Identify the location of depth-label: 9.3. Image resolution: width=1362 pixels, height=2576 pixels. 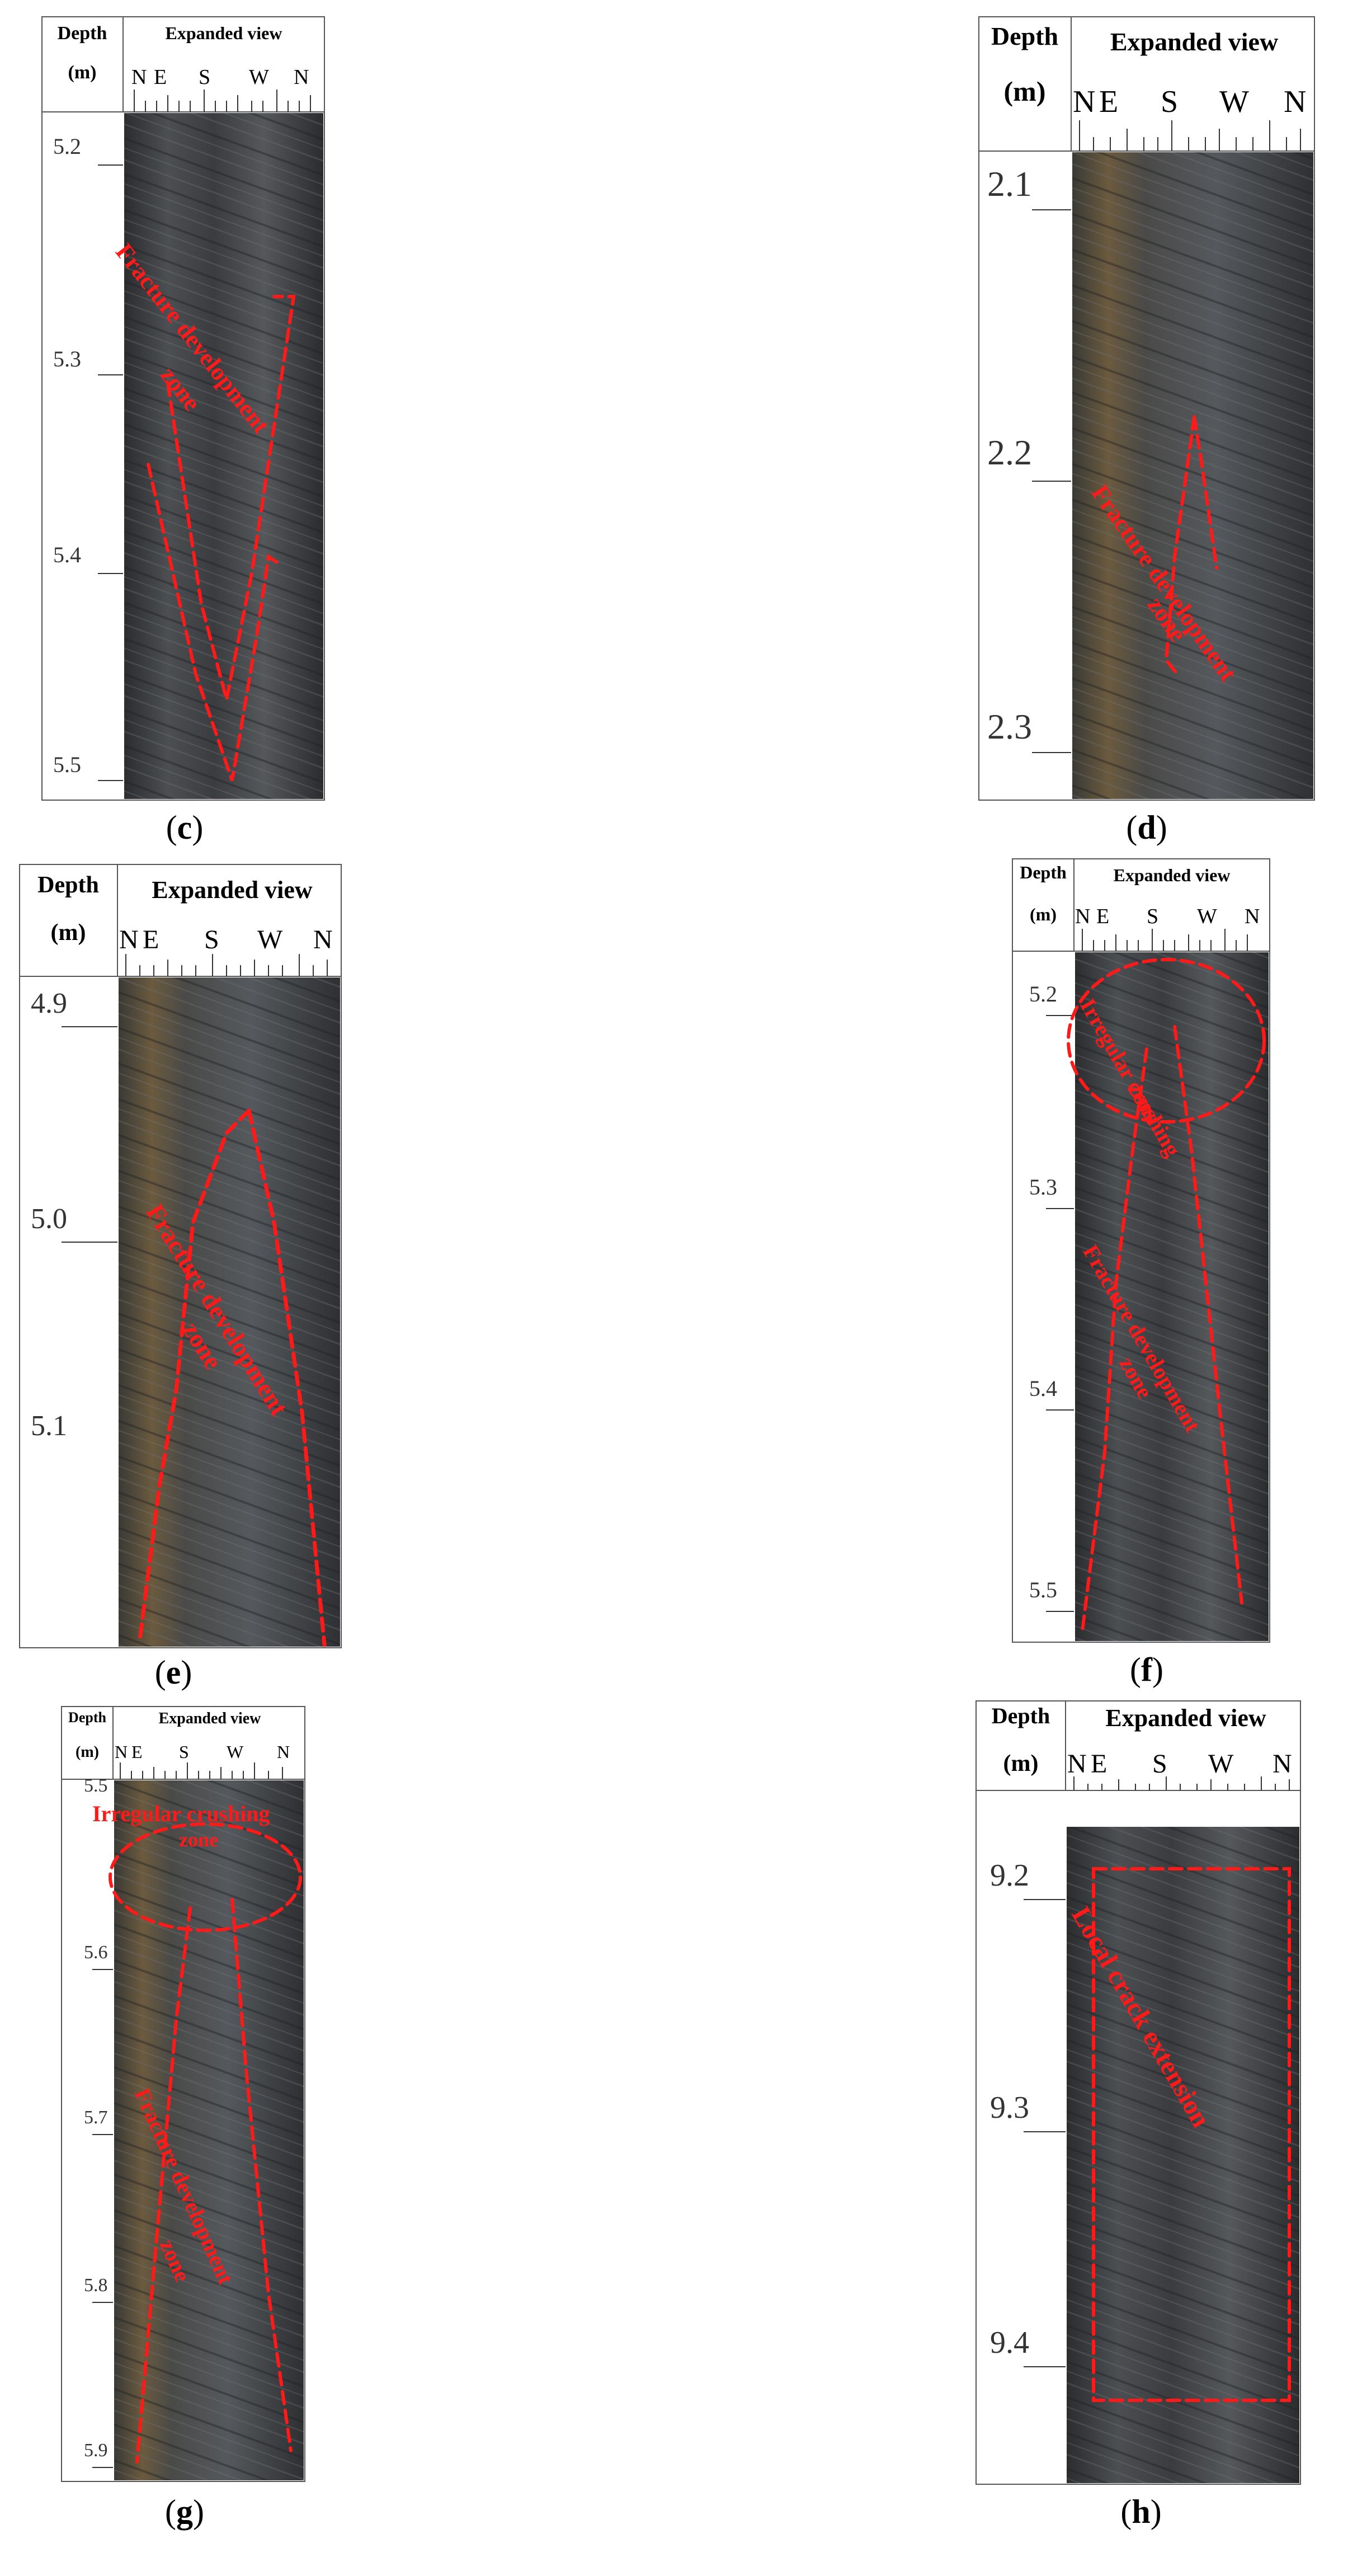
(1009, 2107).